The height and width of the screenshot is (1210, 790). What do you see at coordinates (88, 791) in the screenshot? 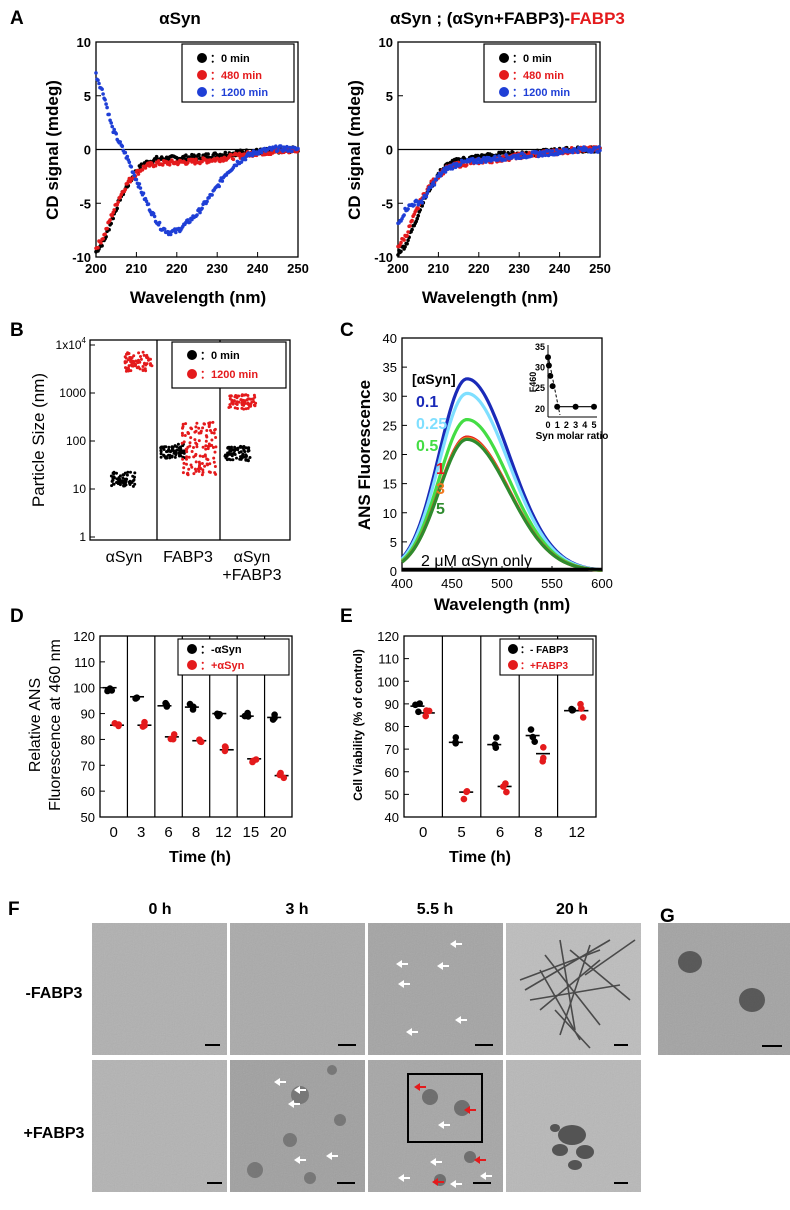
I see `y-tick-label: 60` at bounding box center [88, 791].